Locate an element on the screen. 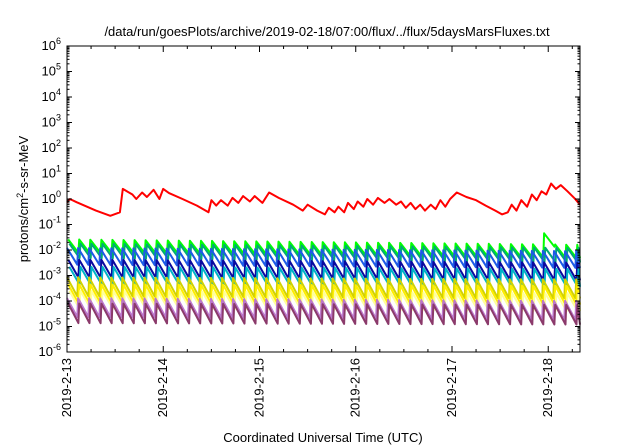 This screenshot has width=640, height=448. y-tick-label: 10⁻² is located at coordinates (50, 248).